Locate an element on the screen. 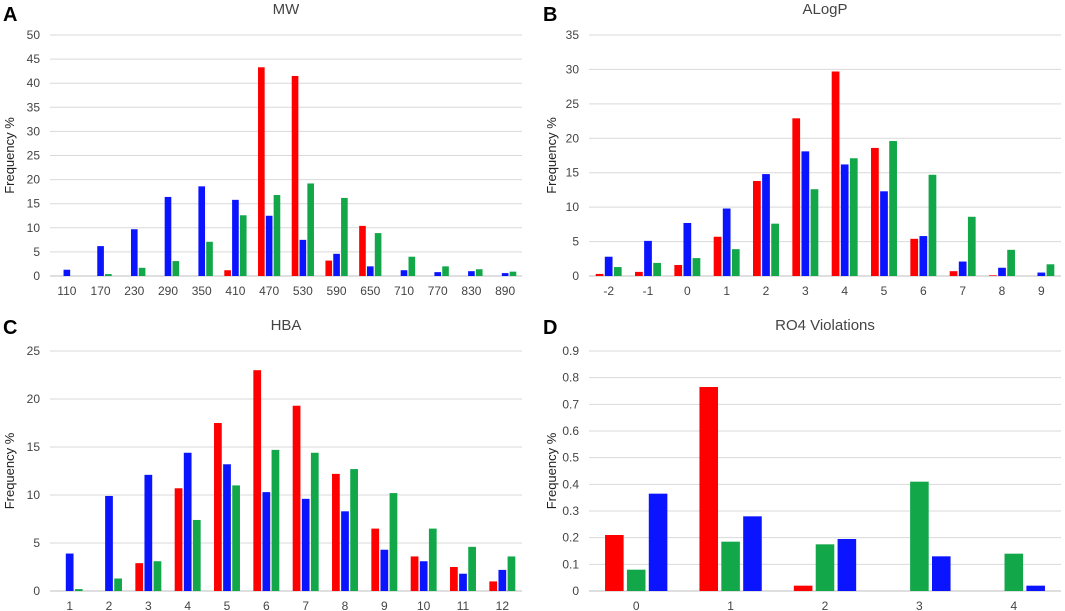  y-tick-label: 0.5 is located at coordinates (570, 458).